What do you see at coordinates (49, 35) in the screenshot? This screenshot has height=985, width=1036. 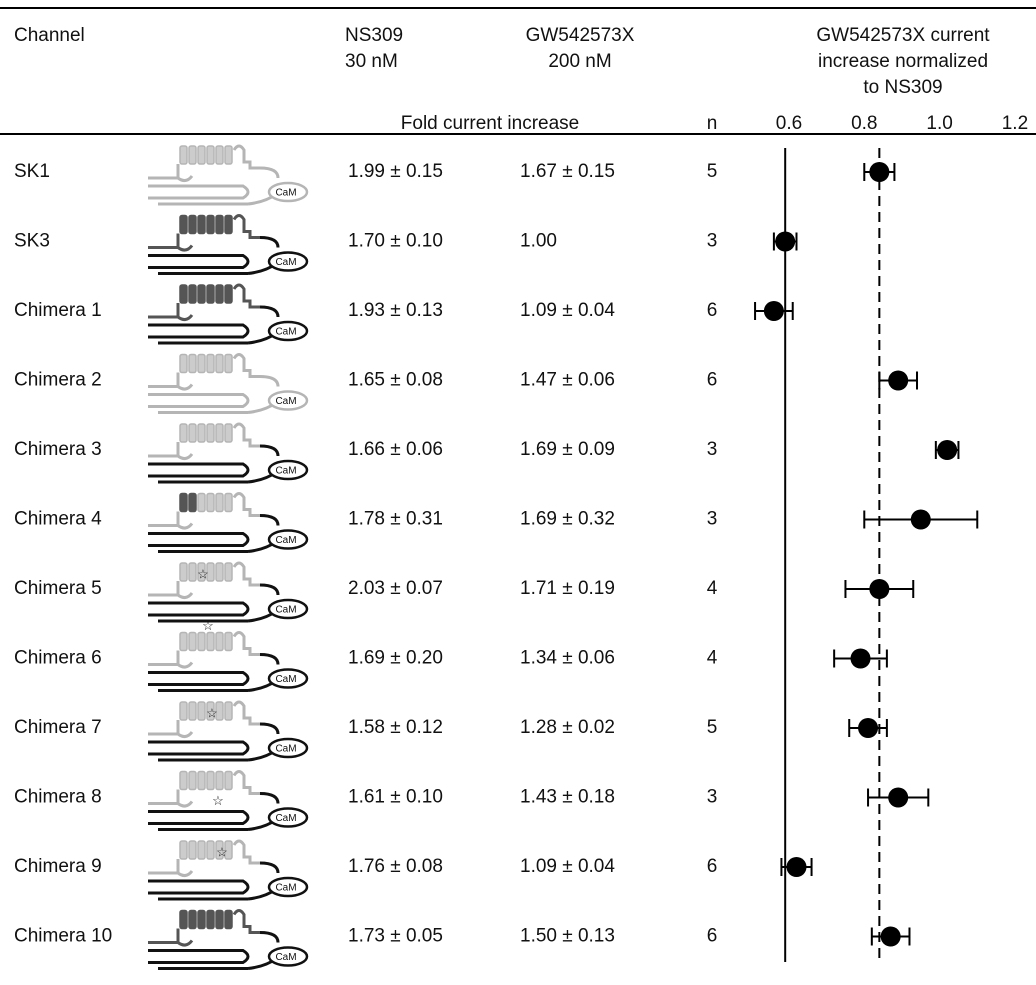 I see `header-channel: Channel` at bounding box center [49, 35].